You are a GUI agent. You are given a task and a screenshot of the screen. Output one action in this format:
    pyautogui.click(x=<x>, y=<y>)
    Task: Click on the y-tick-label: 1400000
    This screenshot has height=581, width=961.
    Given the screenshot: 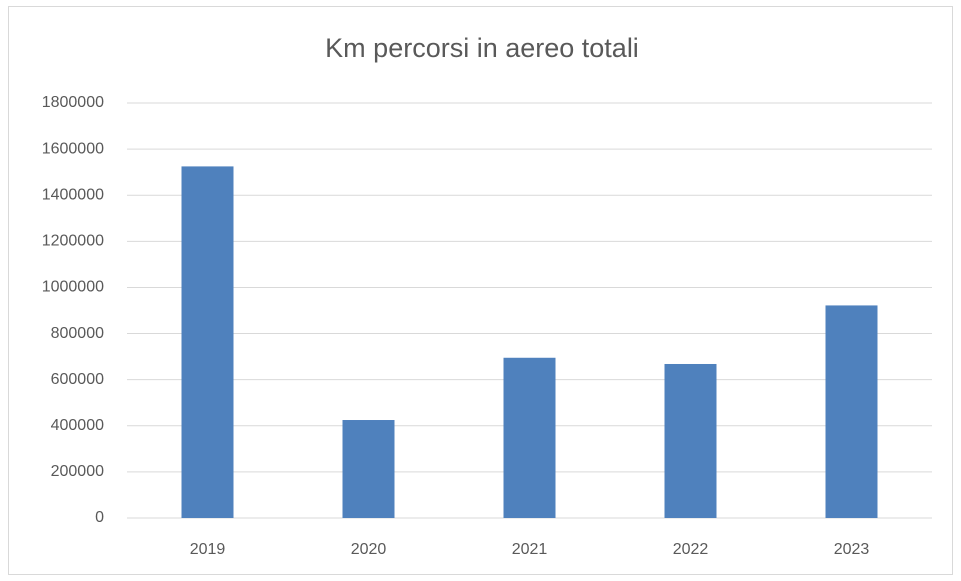 What is the action you would take?
    pyautogui.click(x=73, y=194)
    